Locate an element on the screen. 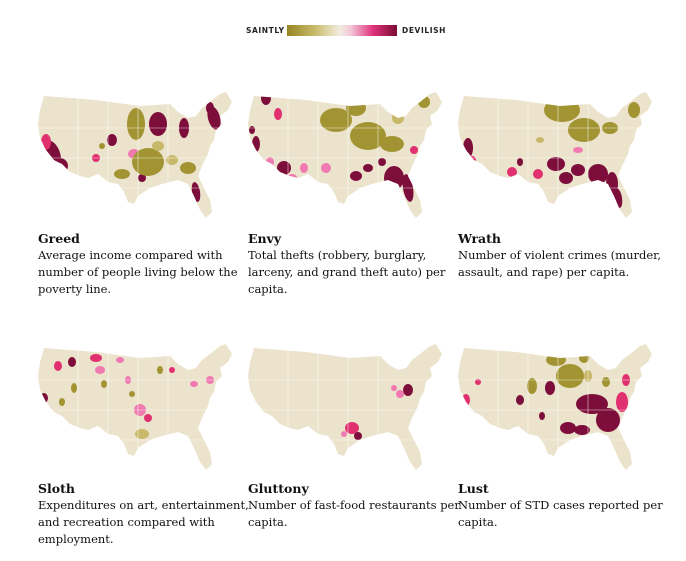 This screenshot has width=686, height=561. gluttony-us-map is located at coordinates (345, 407).